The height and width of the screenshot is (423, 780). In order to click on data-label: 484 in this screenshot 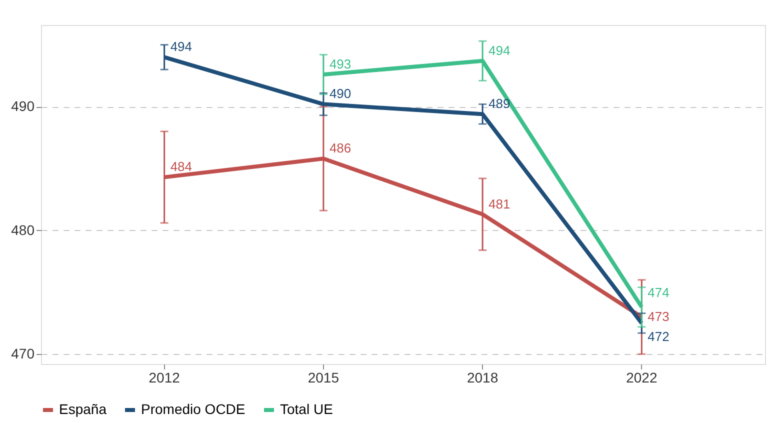, I will do `click(181, 166)`.